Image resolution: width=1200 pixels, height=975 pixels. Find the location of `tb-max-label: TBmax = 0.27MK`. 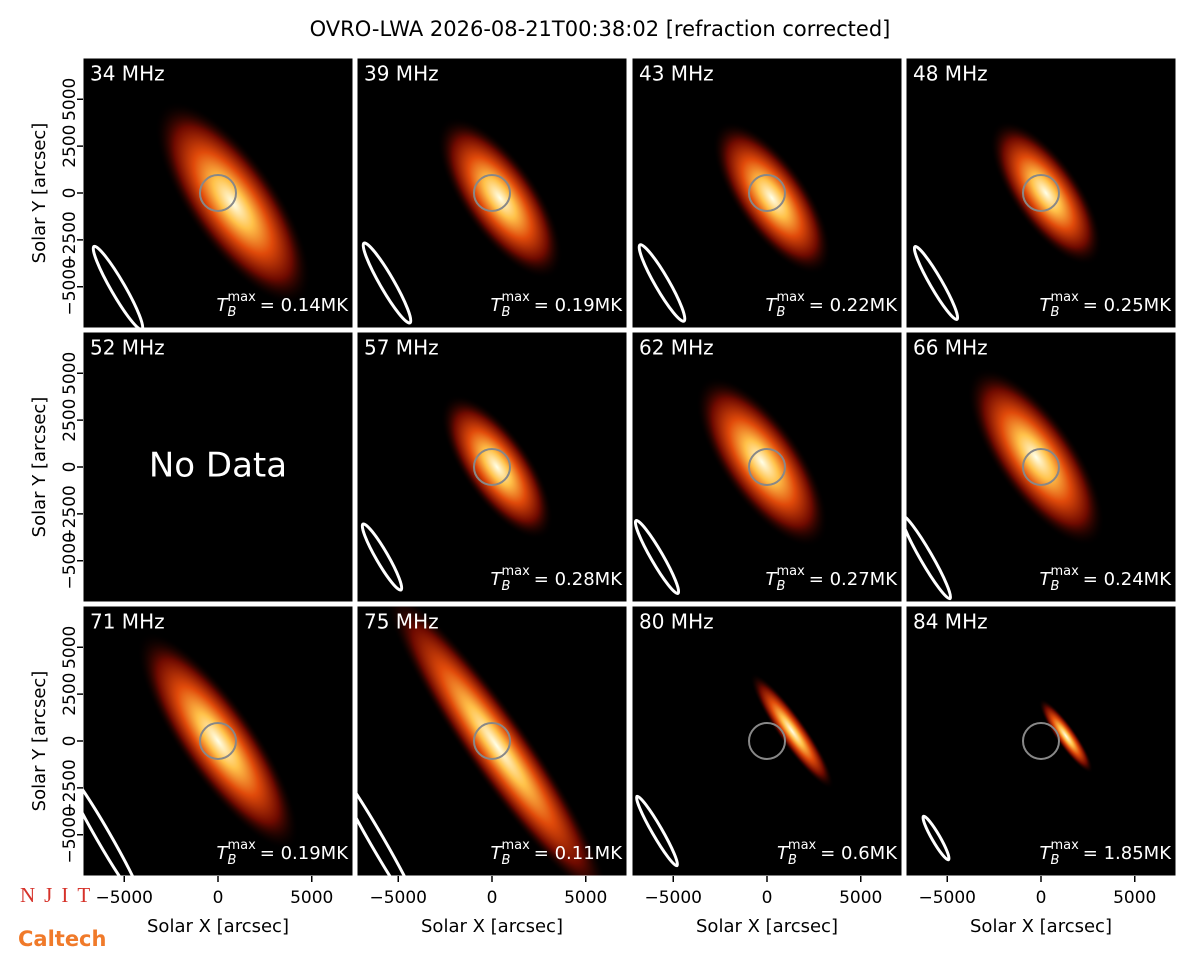

tb-max-label: TBmax = 0.27MK is located at coordinates (832, 579).